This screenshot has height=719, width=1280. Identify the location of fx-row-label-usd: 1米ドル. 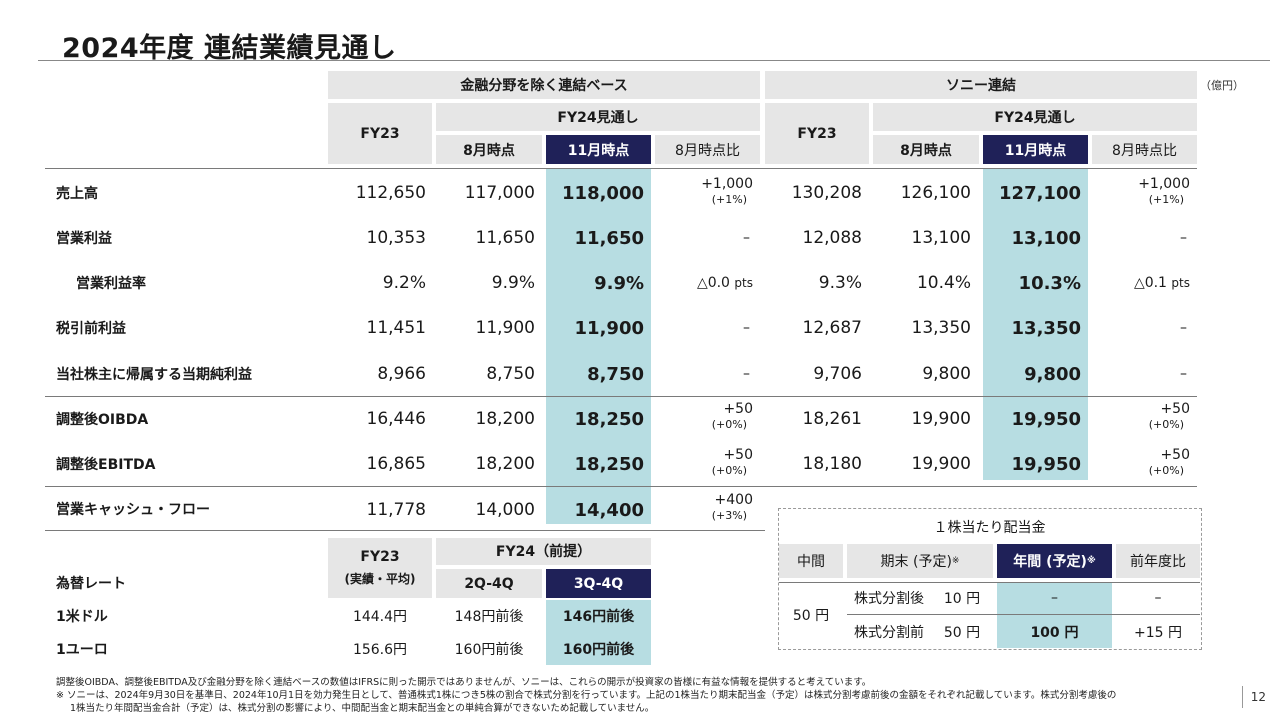
(82, 617).